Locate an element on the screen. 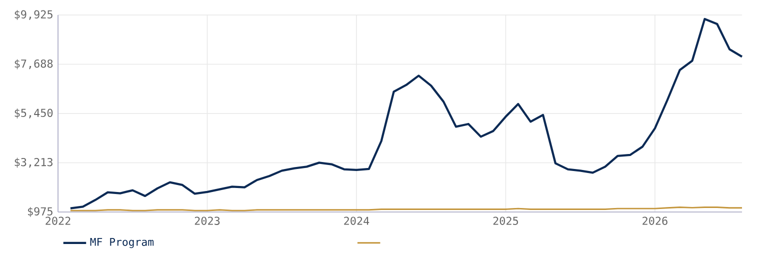  x-tick-label: 2026 is located at coordinates (655, 220).